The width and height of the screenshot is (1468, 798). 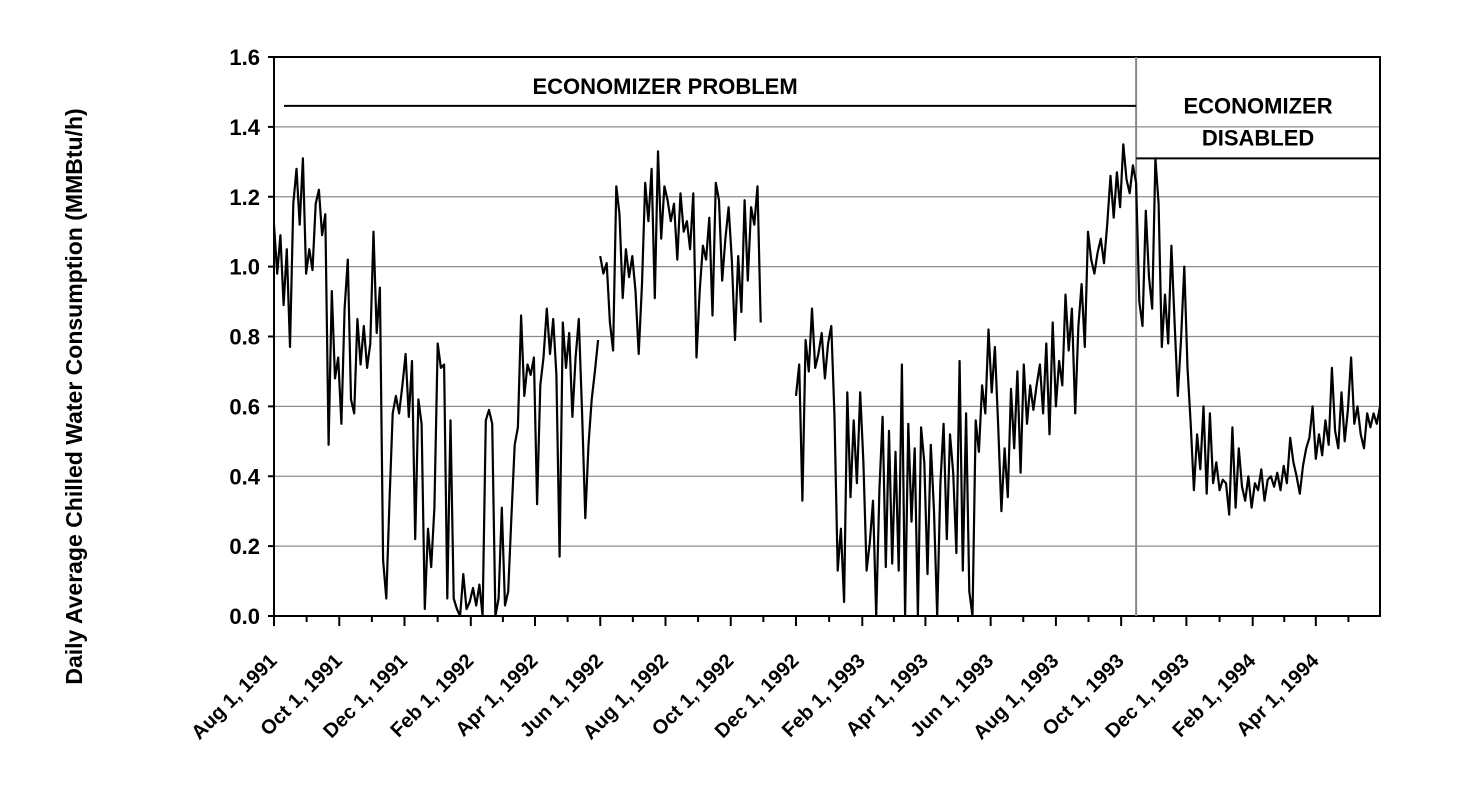 I want to click on y-tick-label: 0.4, so click(x=244, y=476).